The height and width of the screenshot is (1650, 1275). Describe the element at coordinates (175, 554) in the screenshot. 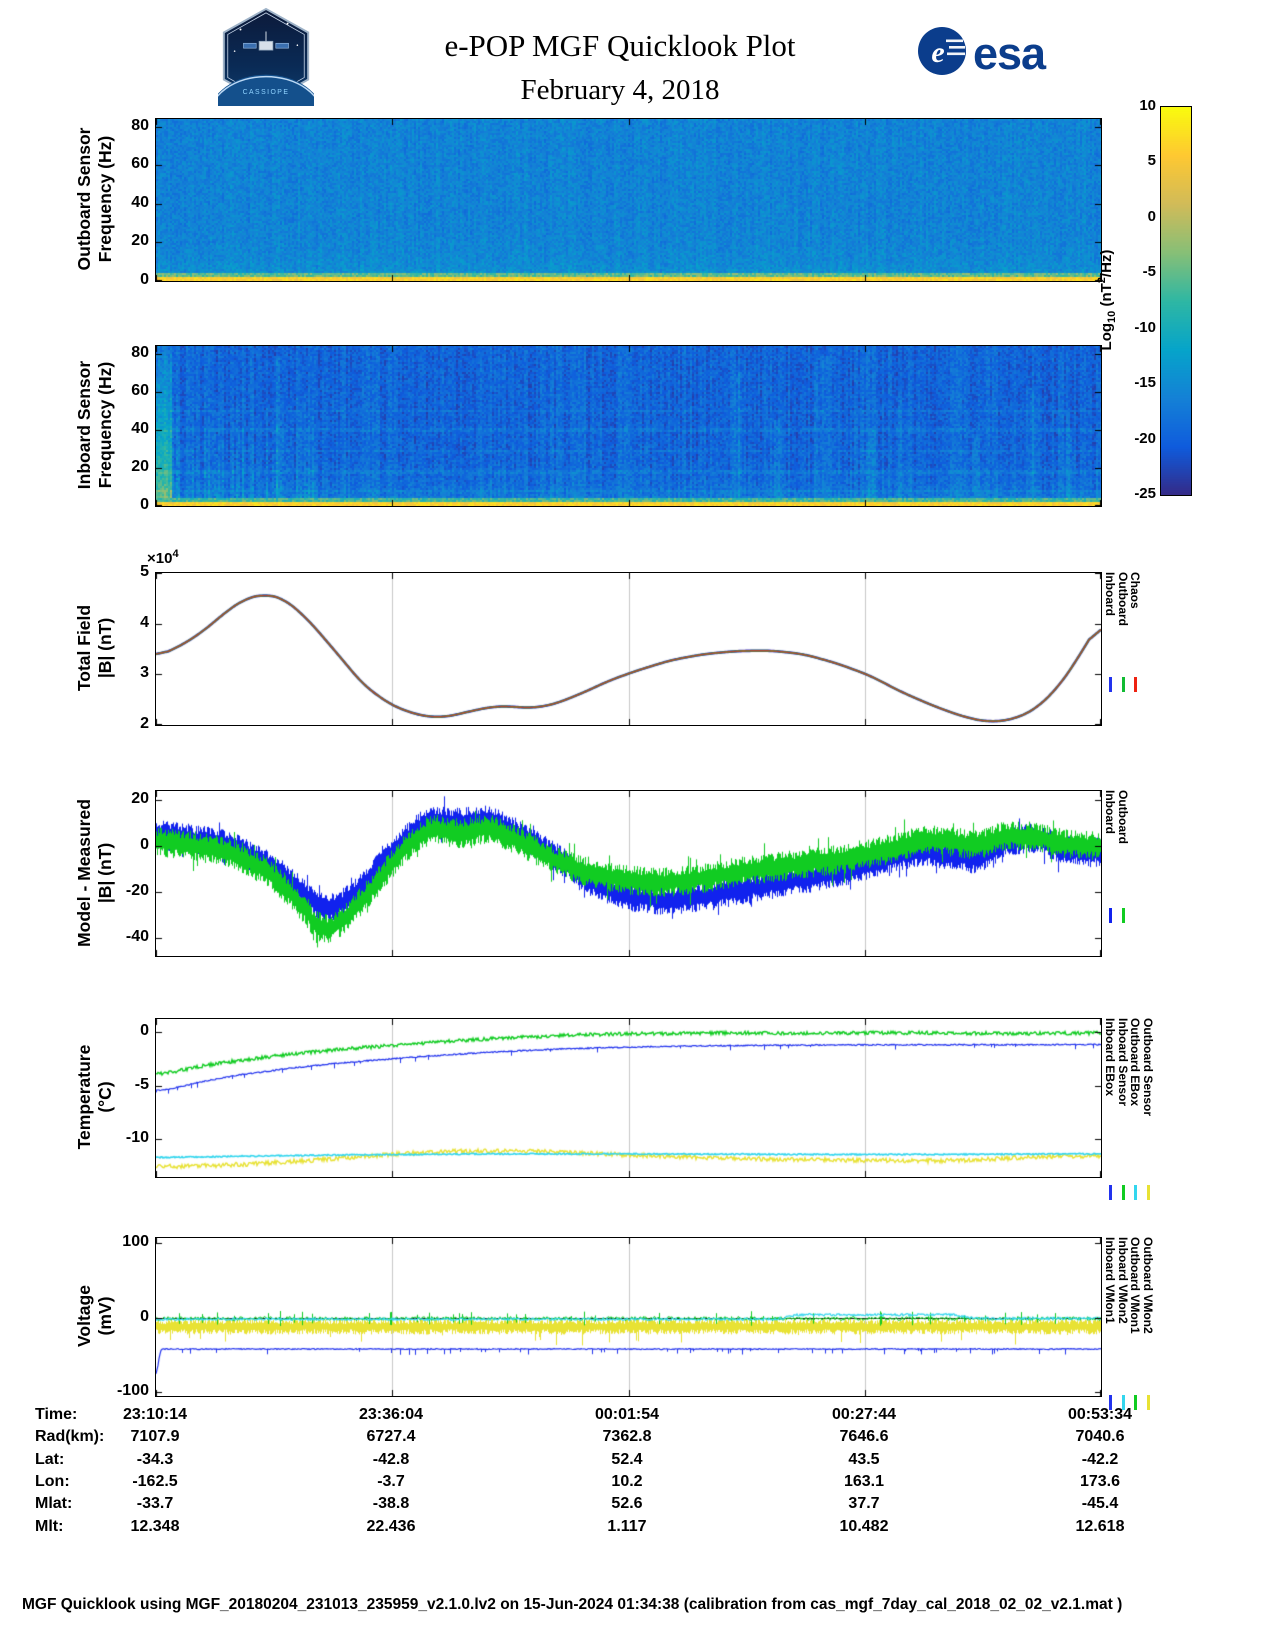

I see `exponent-value: 4` at that location.